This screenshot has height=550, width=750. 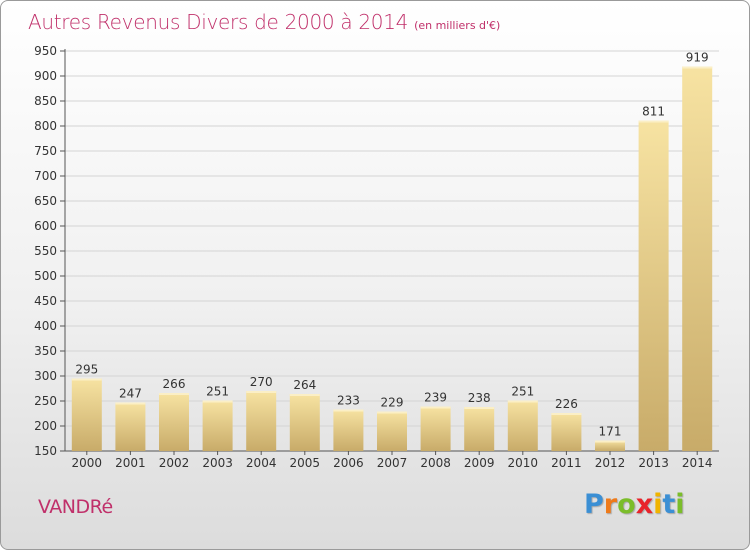 I want to click on proxiti-logo: Proxiti, so click(x=634, y=504).